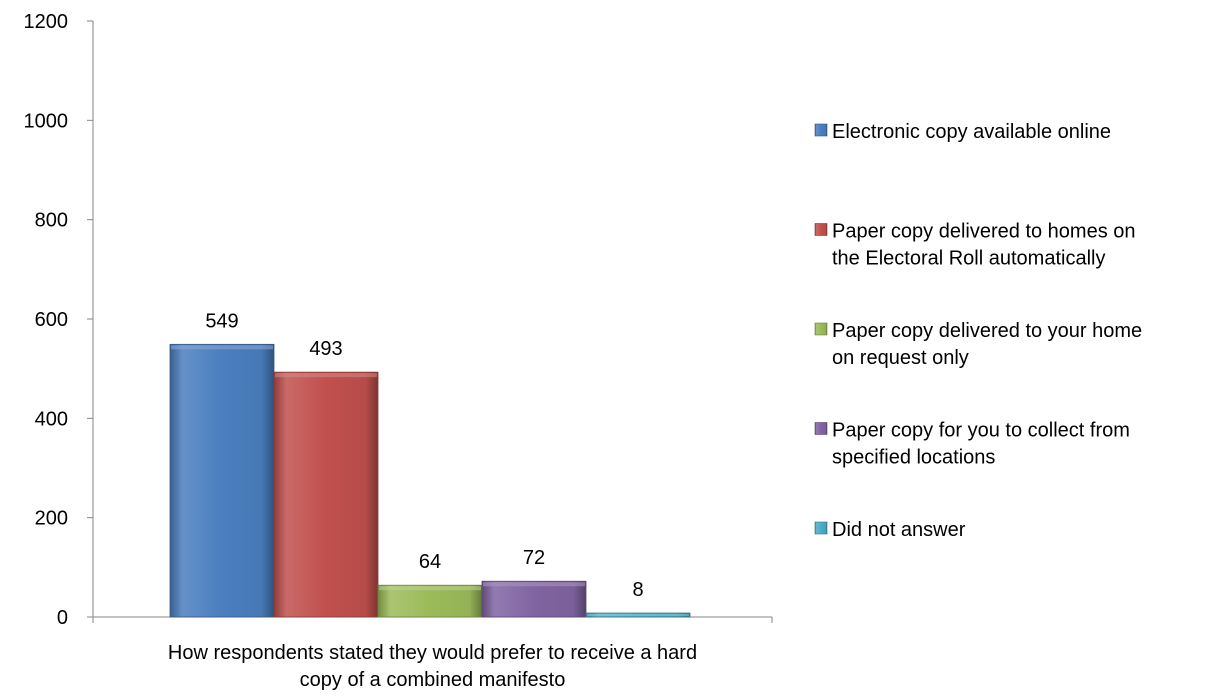 The width and height of the screenshot is (1225, 697). Describe the element at coordinates (46, 121) in the screenshot. I see `y-tick-label: 1000` at that location.